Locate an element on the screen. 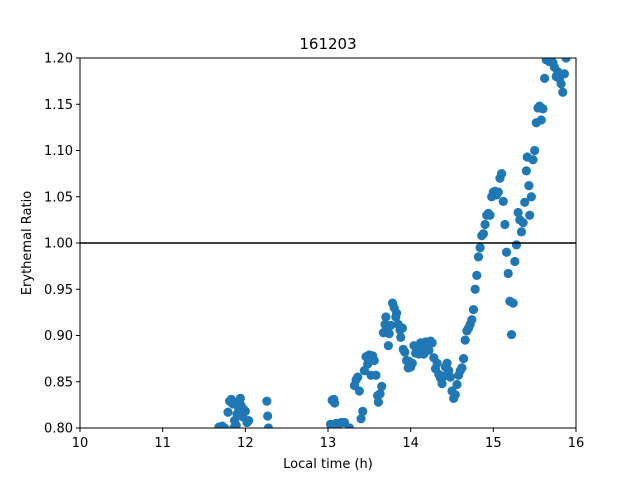 The height and width of the screenshot is (480, 640). x-tick-label: 16 is located at coordinates (576, 443).